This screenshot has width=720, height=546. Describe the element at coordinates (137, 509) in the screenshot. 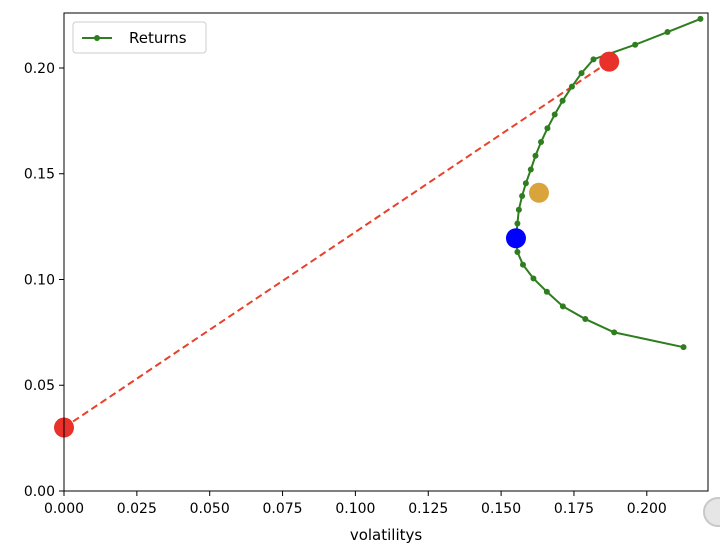

I see `x-tick-label: 0.025` at that location.